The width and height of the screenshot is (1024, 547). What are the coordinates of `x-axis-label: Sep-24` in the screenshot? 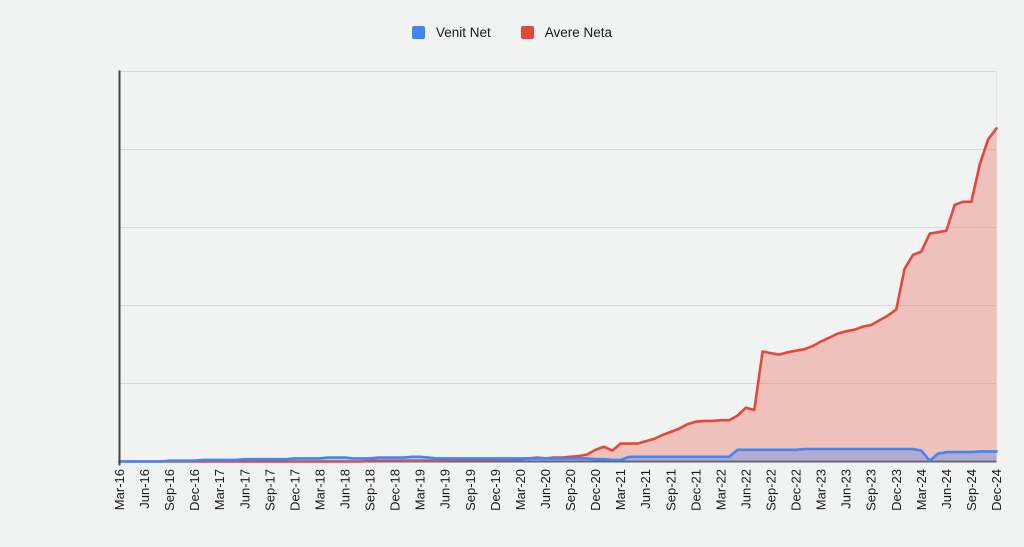 It's located at (971, 490).